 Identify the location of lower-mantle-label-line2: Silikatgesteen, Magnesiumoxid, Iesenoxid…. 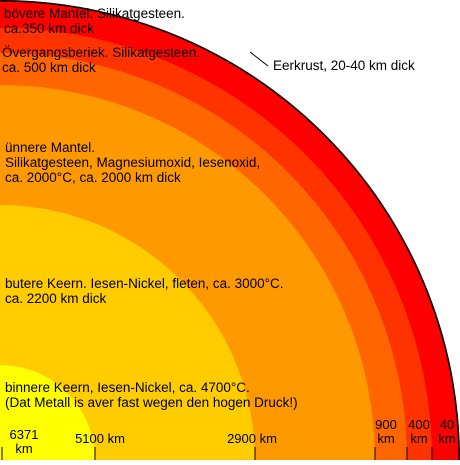
(133, 162).